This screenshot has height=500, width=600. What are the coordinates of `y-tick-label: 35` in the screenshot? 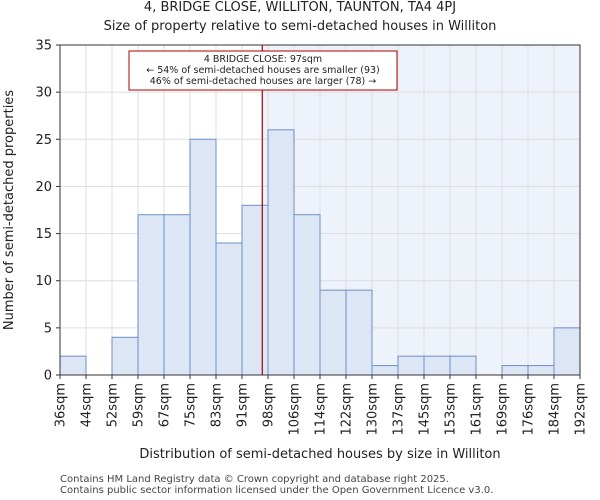 It's located at (43, 46).